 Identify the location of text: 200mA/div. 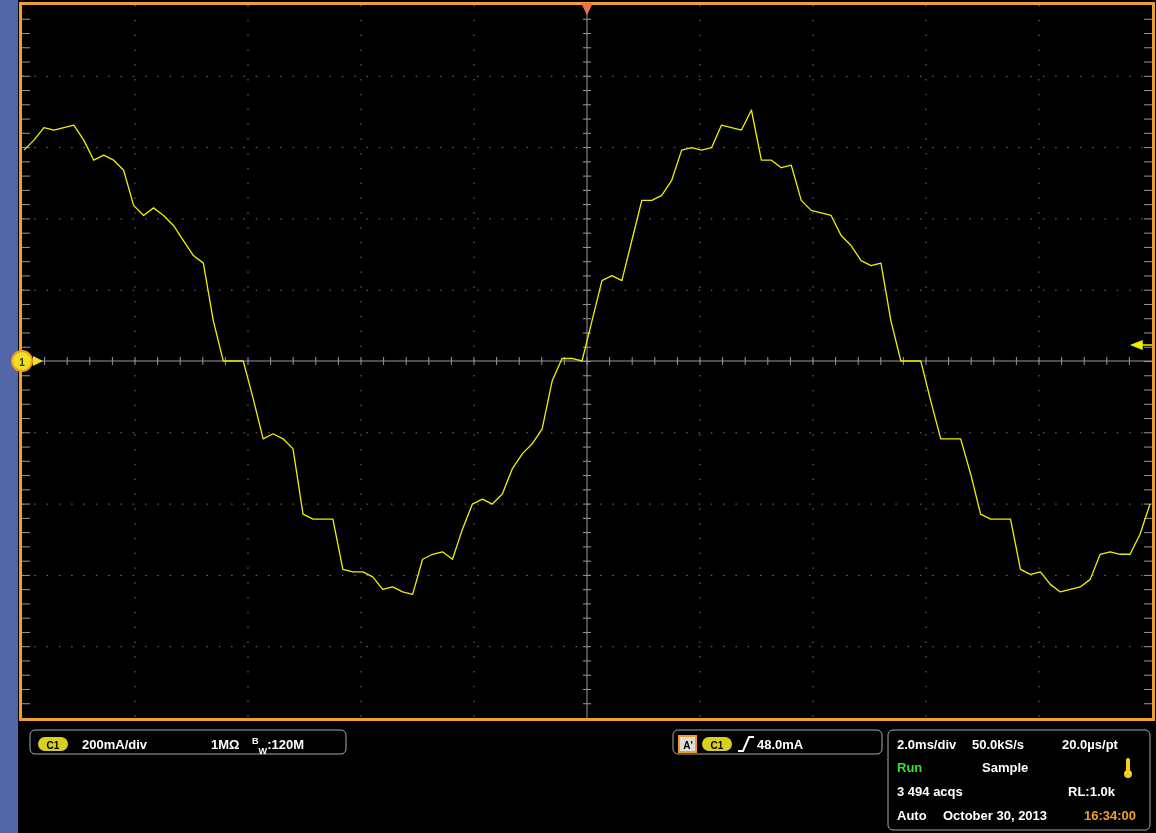
(115, 744).